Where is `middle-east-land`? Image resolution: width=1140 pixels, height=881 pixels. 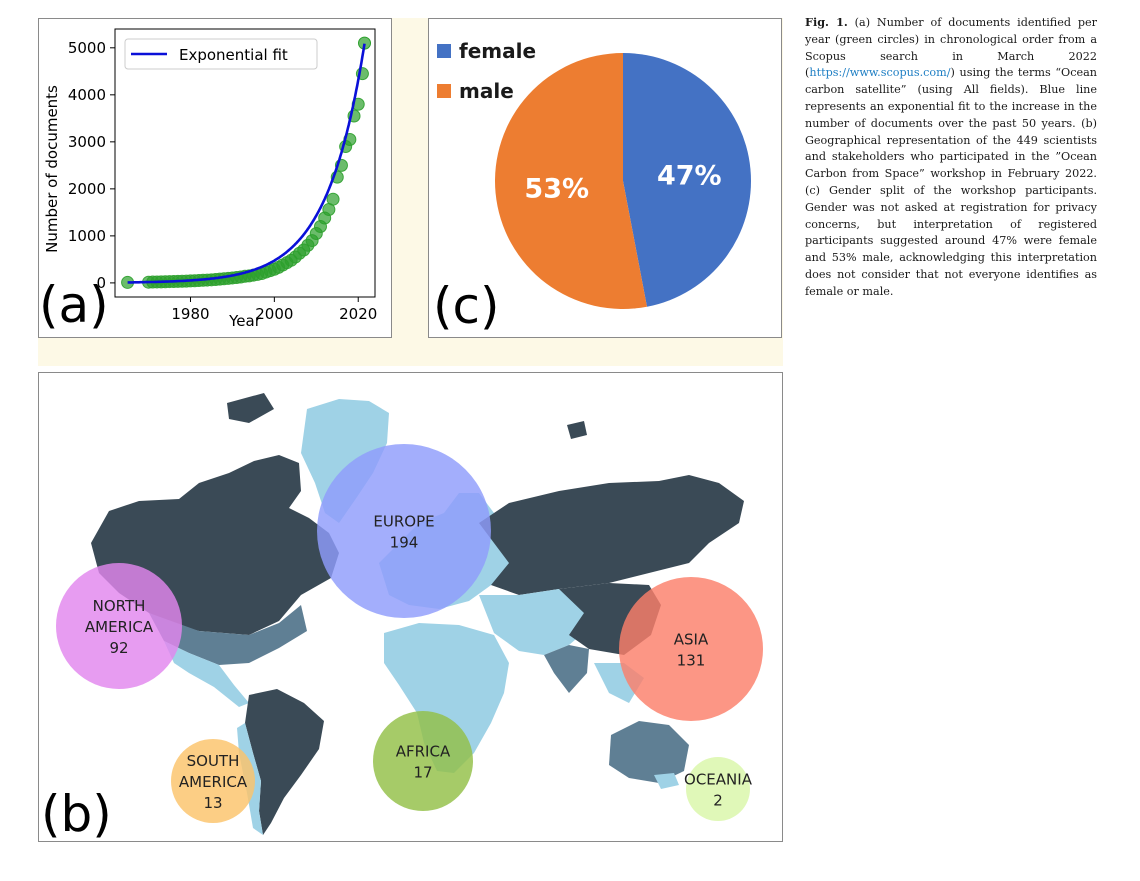 middle-east-land is located at coordinates (534, 622).